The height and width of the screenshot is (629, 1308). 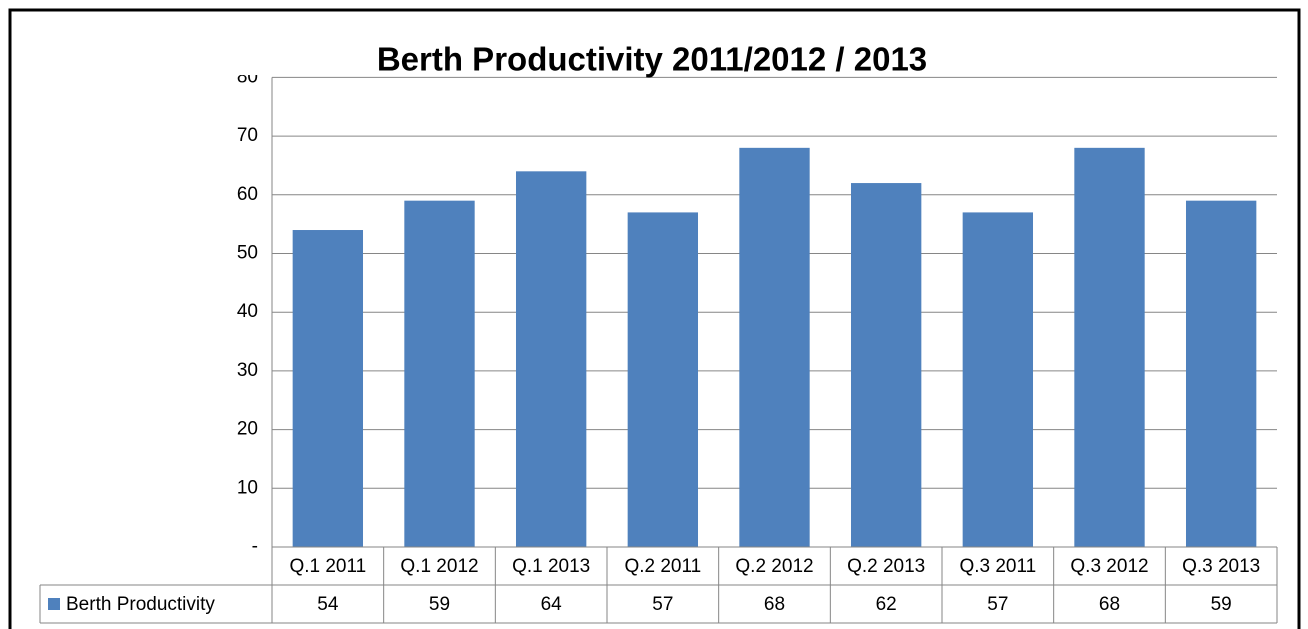 What do you see at coordinates (774, 566) in the screenshot?
I see `x-tick-label: Q.2 2012` at bounding box center [774, 566].